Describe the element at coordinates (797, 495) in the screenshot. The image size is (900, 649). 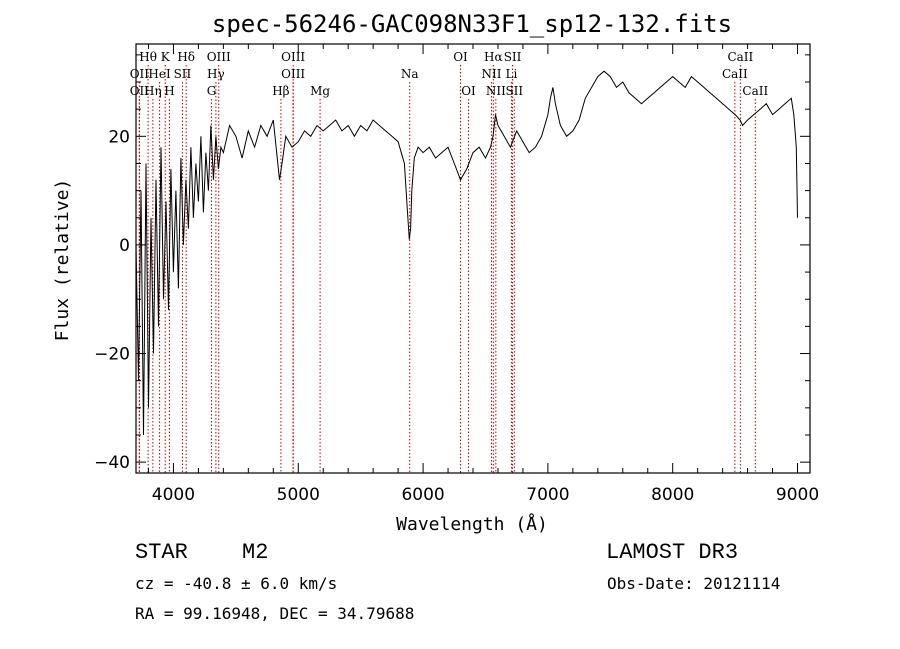
I see `x-tick-label: 9000` at that location.